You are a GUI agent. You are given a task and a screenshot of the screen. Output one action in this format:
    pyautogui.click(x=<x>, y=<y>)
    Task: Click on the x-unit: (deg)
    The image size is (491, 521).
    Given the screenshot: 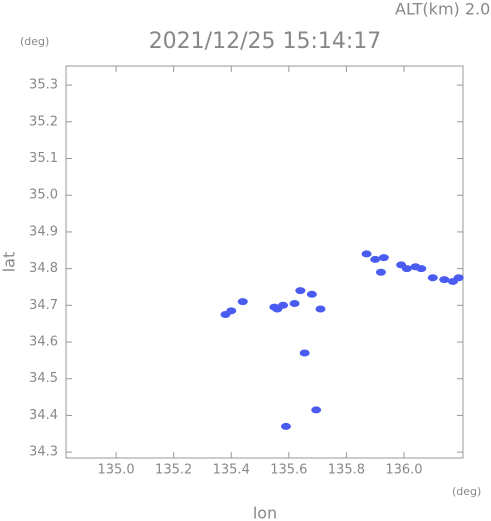 What is the action you would take?
    pyautogui.click(x=466, y=491)
    